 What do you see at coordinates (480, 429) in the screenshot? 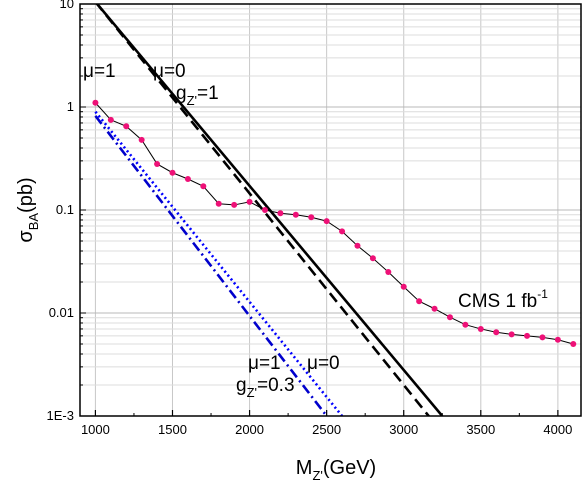
I see `x-tick-label: 3500` at bounding box center [480, 429].